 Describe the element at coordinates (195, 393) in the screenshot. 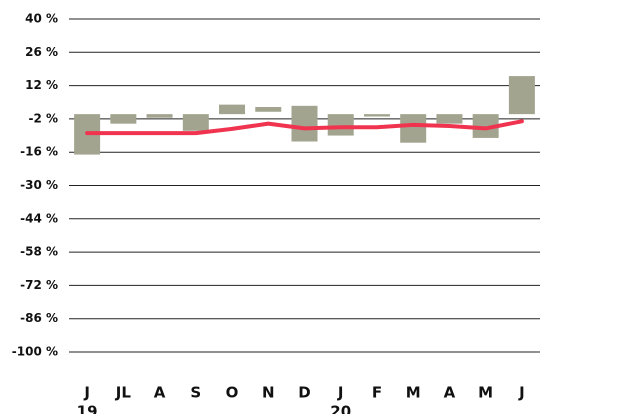

I see `x-tick-label: S` at that location.